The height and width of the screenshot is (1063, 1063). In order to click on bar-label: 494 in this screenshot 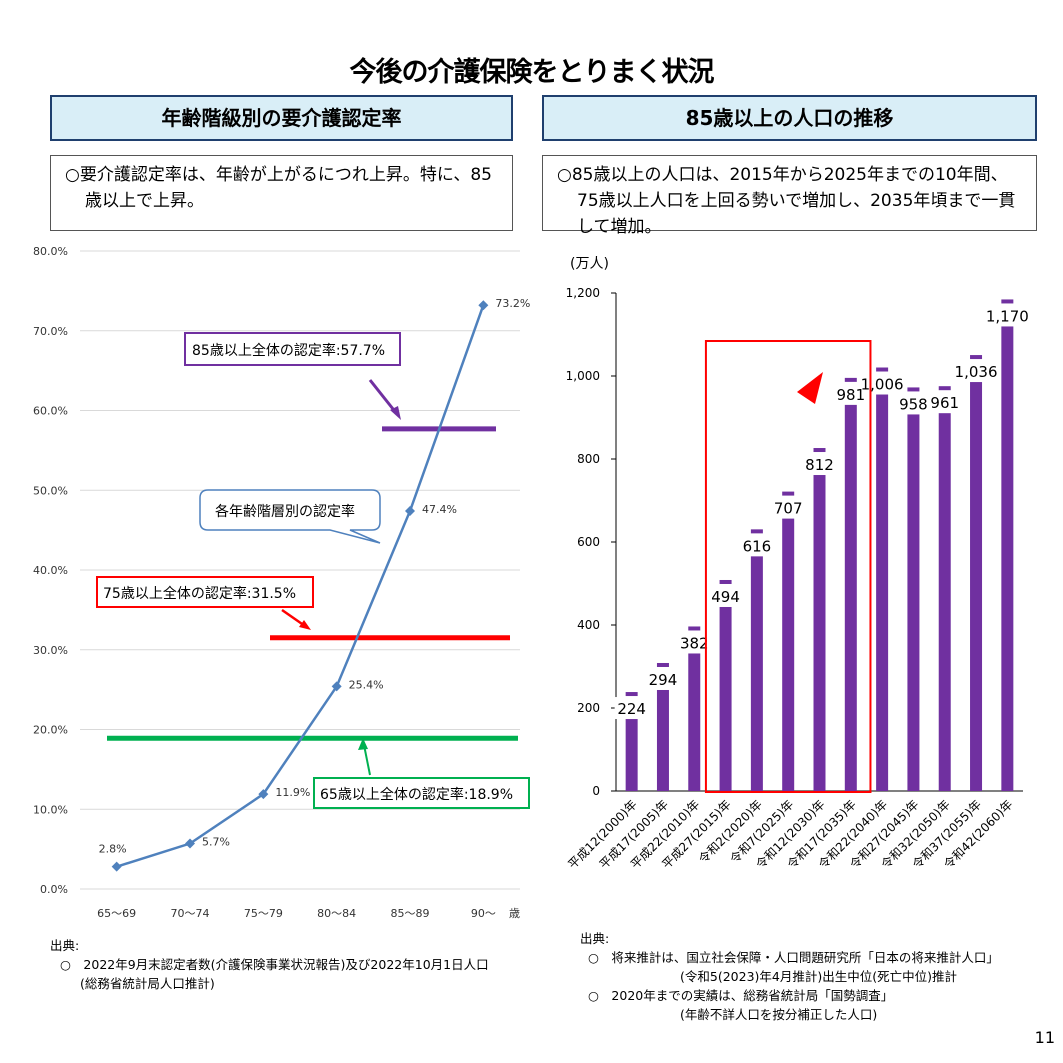, I will do `click(725, 597)`.